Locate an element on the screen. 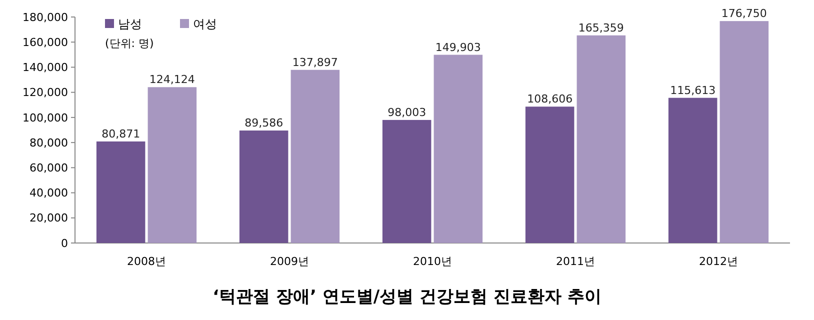 The height and width of the screenshot is (320, 814). annotation: (단위: 명) is located at coordinates (129, 43).